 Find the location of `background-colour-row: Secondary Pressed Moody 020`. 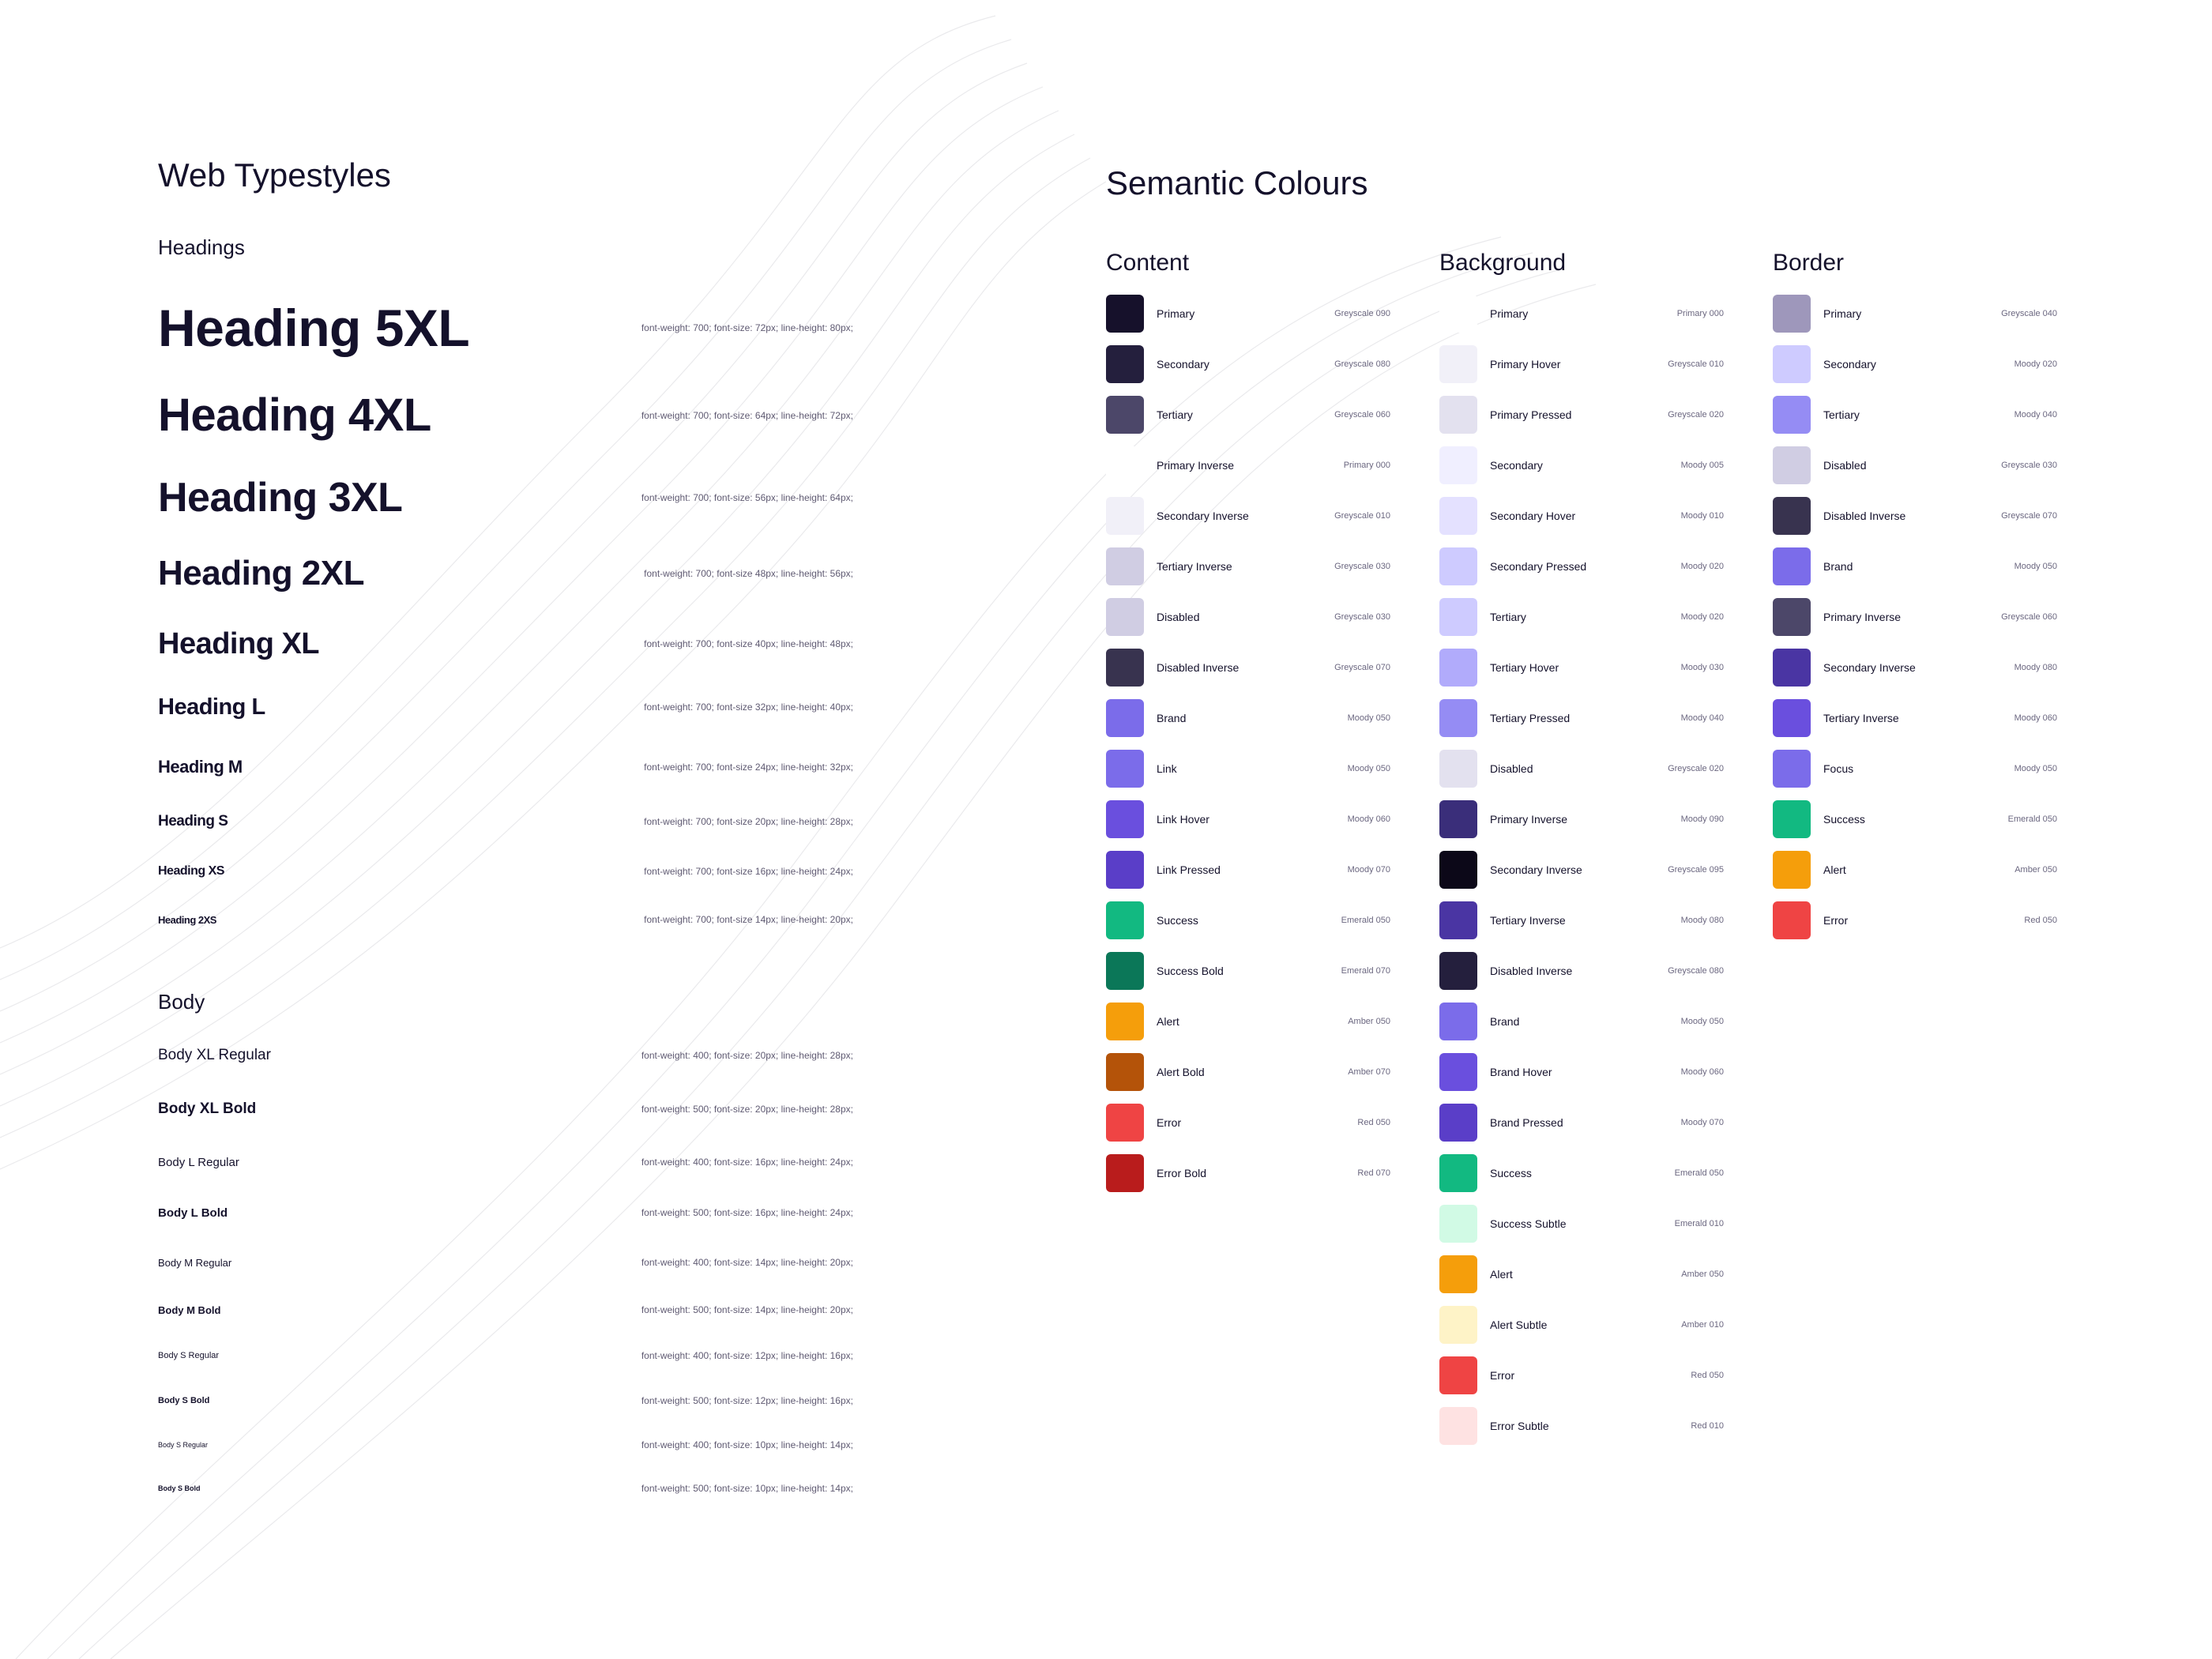

background-colour-row: Secondary Pressed Moody 020 is located at coordinates (1582, 567).